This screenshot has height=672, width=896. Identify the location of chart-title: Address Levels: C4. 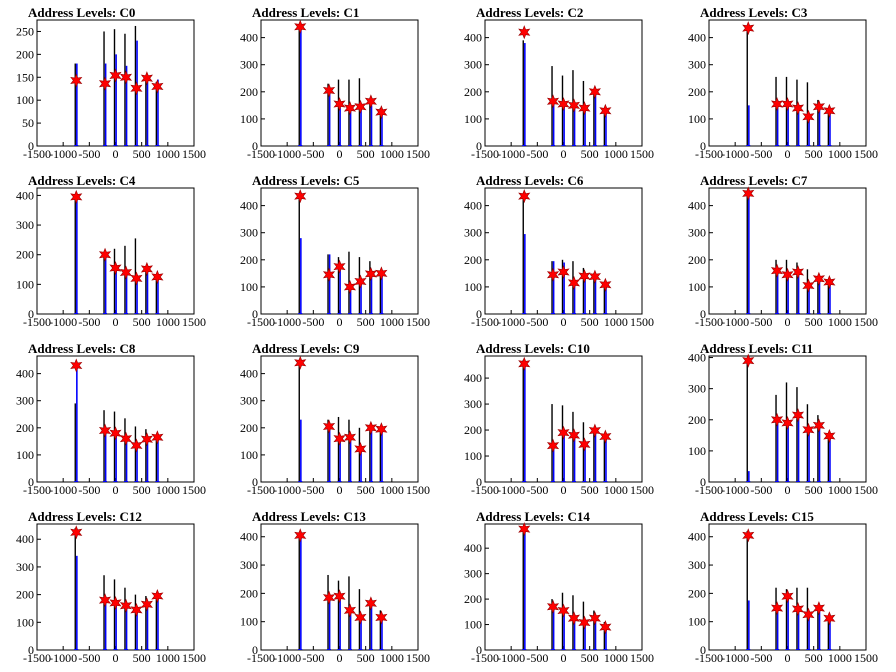
(82, 180).